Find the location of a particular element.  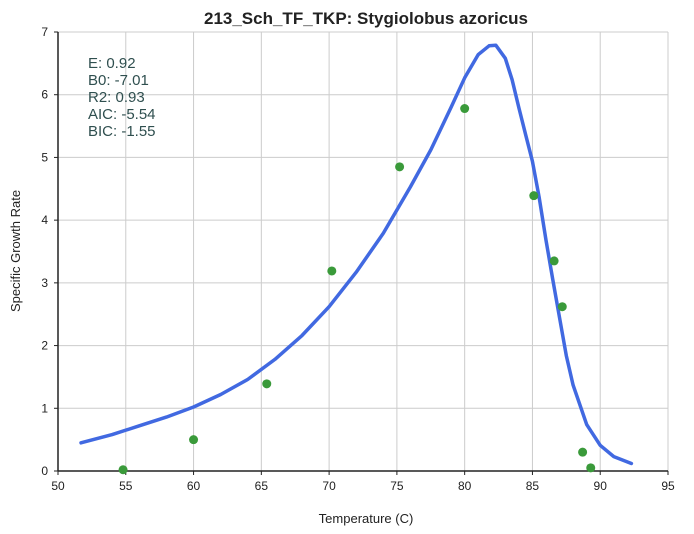

stat-e: E: 0.92 is located at coordinates (112, 63).